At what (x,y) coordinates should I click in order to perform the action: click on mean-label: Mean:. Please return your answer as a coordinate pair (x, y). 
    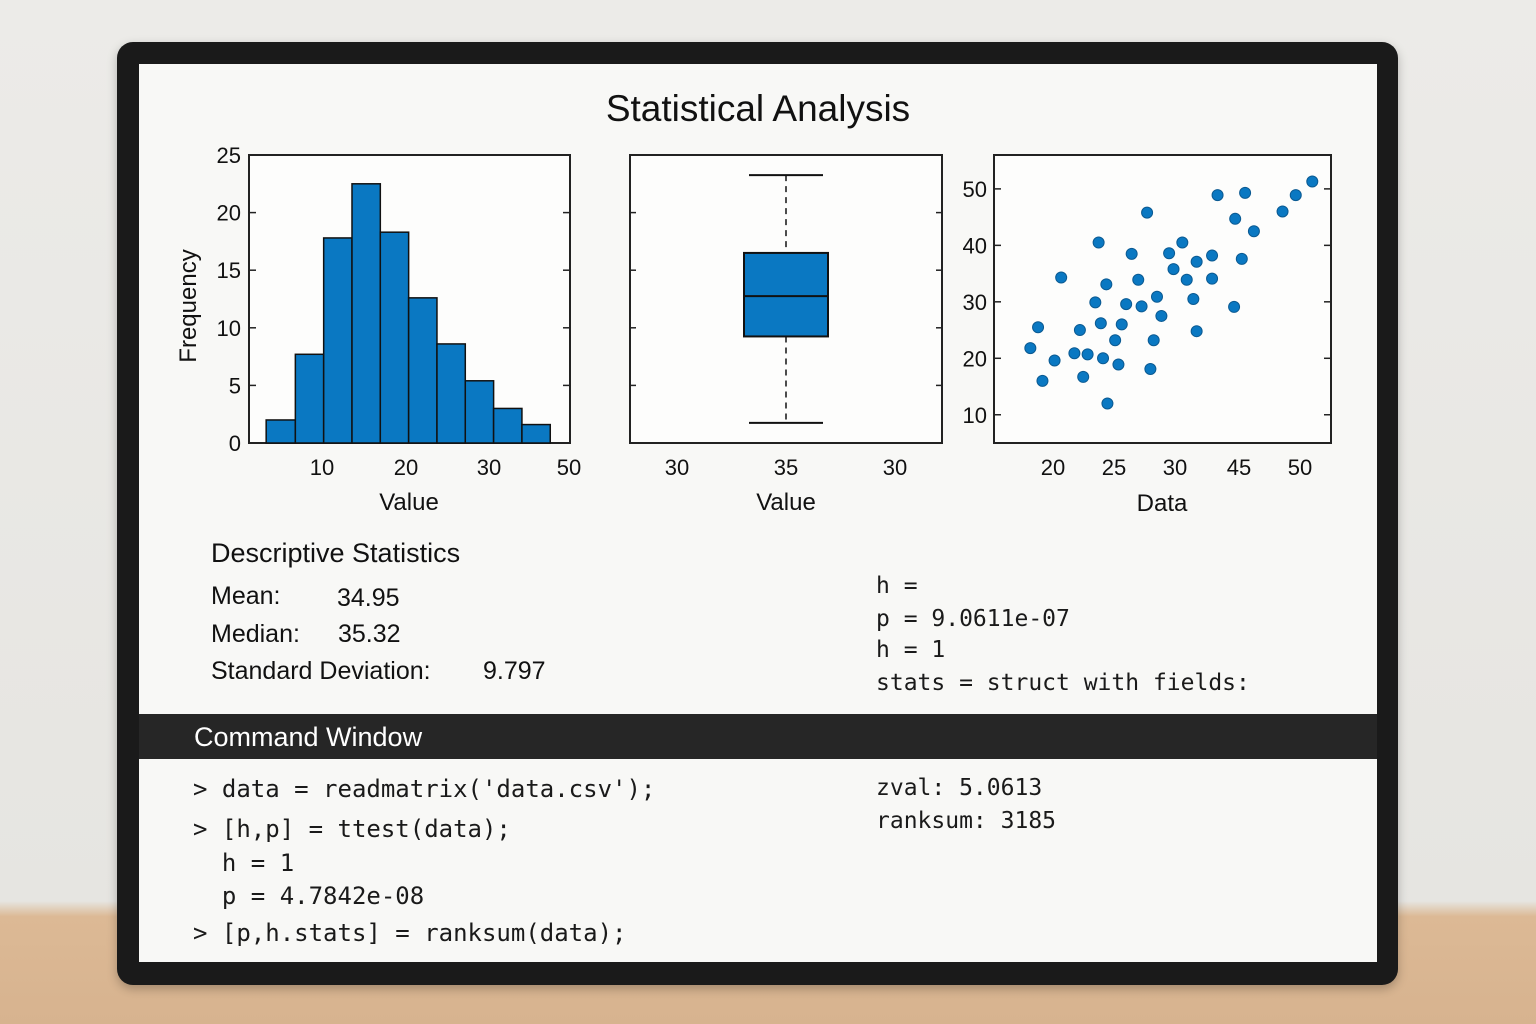
    Looking at the image, I should click on (246, 596).